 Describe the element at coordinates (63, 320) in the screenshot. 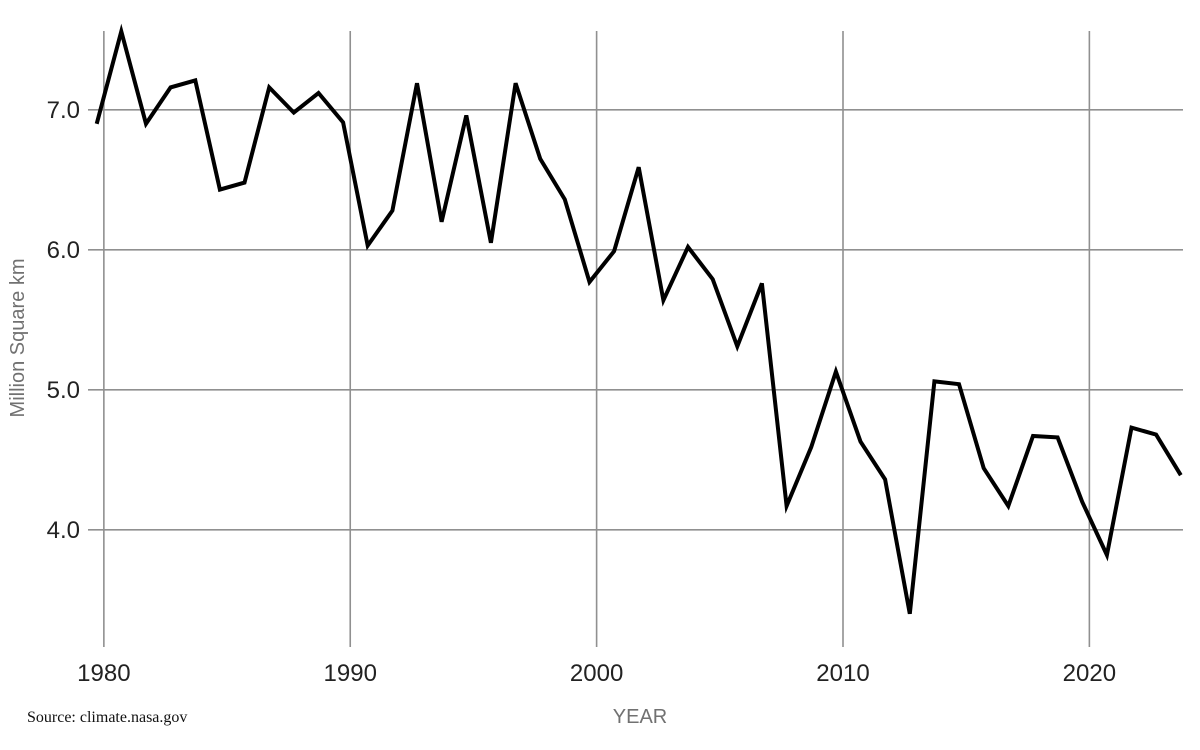

I see `y-axis-tick-labels: 4.0 5.0 6.0 7.0` at that location.